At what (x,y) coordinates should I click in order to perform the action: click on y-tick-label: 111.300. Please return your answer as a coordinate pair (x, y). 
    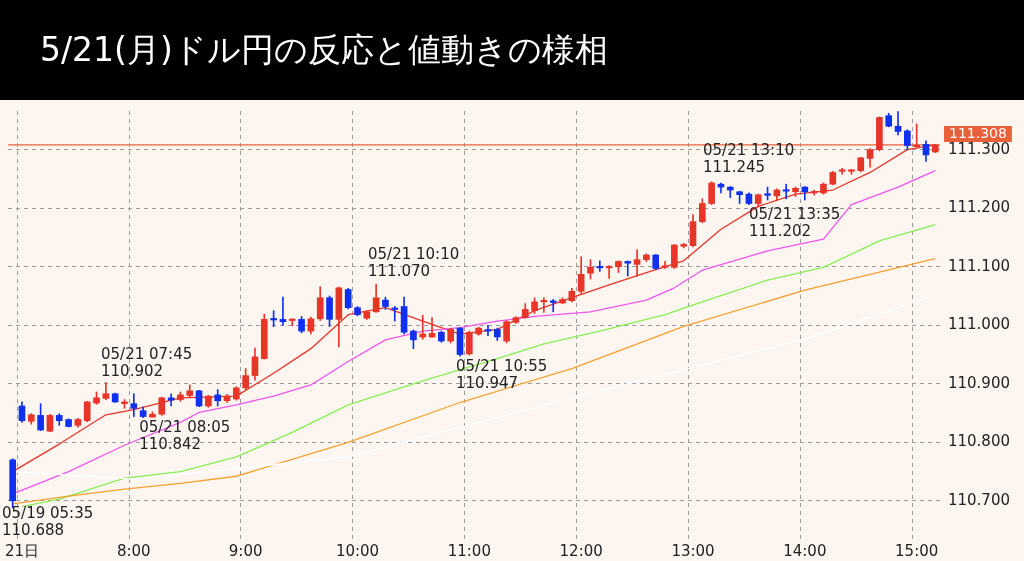
    Looking at the image, I should click on (978, 148).